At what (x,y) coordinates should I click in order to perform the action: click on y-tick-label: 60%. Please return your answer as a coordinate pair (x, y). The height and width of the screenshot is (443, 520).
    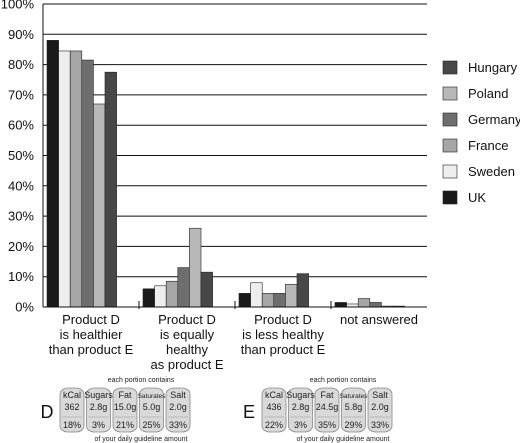
    Looking at the image, I should click on (21, 125).